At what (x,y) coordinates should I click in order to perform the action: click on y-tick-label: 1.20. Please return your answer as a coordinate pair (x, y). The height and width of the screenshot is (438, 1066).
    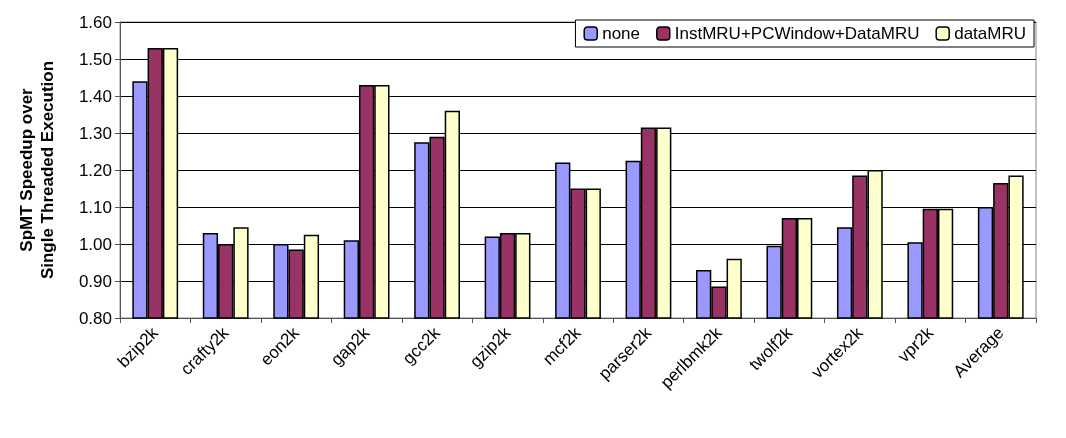
    Looking at the image, I should click on (95, 170).